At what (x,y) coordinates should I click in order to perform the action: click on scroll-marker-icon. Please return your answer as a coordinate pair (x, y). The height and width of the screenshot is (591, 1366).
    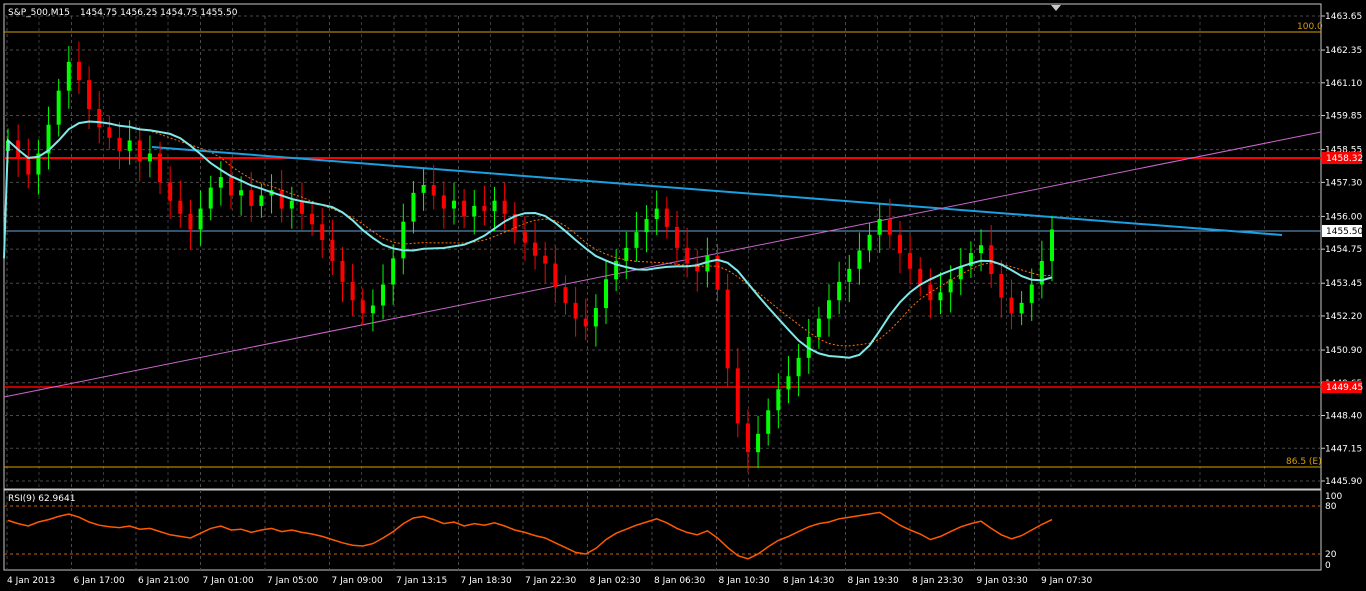
    Looking at the image, I should click on (1056, 8).